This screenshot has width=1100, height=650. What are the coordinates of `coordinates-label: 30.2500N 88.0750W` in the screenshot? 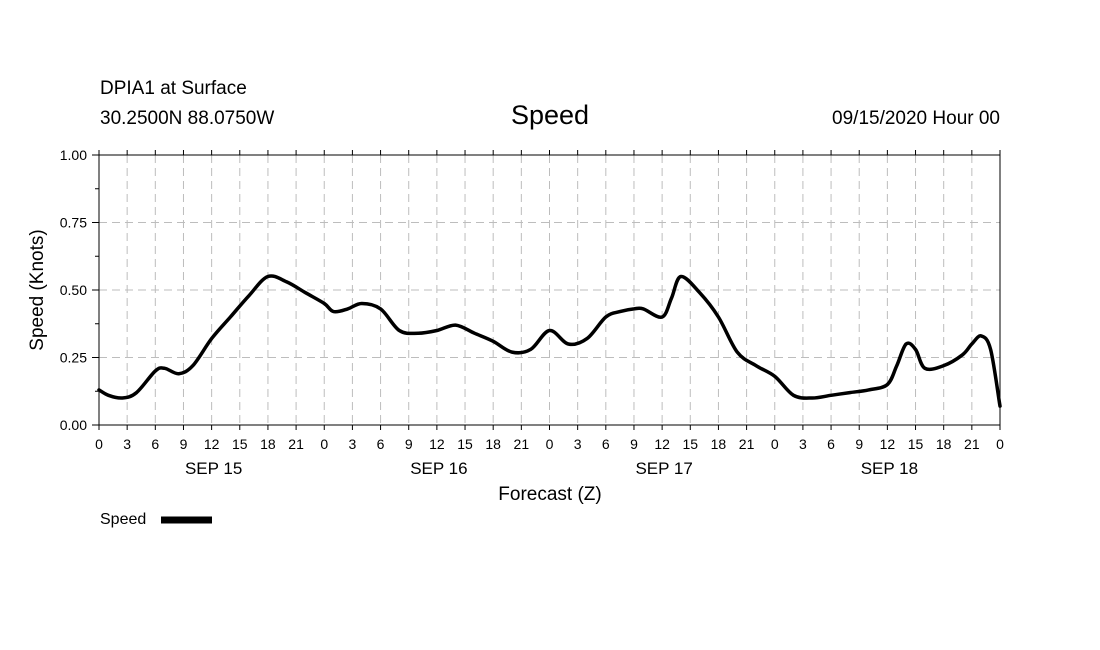 It's located at (187, 118).